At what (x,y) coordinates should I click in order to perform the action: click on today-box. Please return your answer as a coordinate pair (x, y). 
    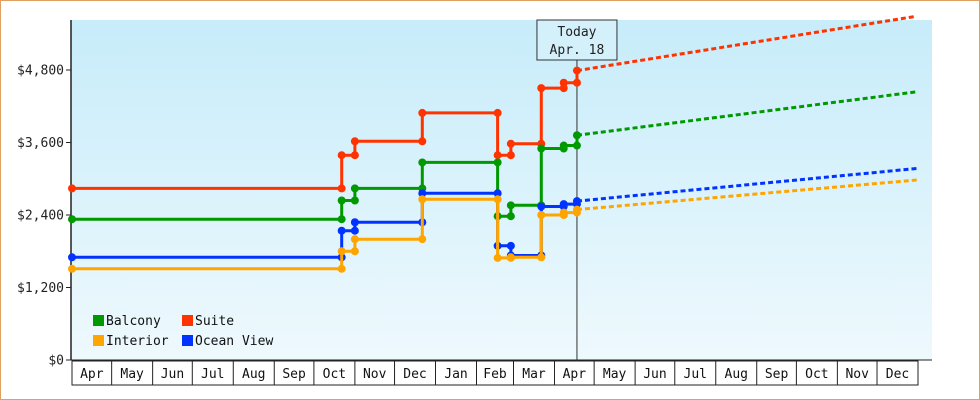
    Looking at the image, I should click on (577, 40).